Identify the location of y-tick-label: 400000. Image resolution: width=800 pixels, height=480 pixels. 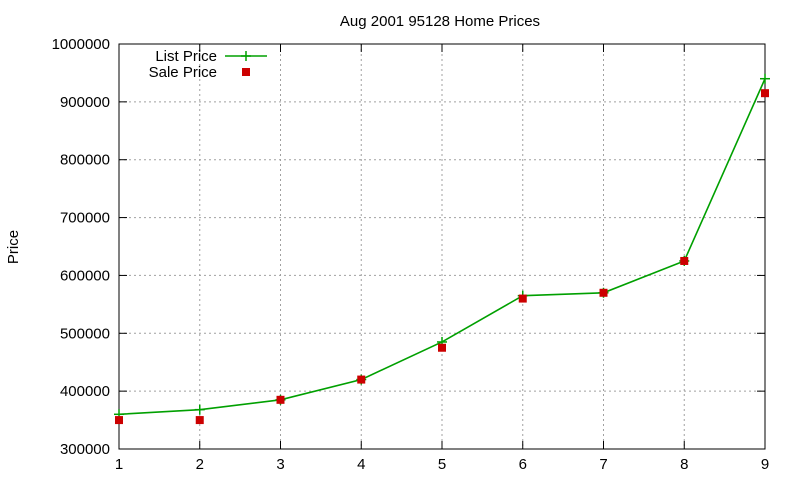
(85, 391).